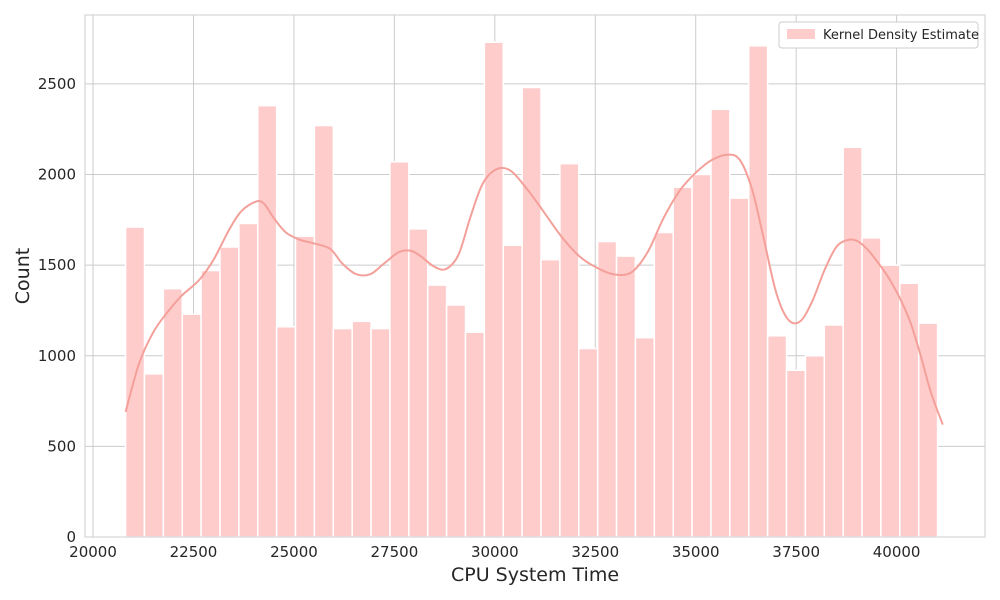 The image size is (1000, 600). What do you see at coordinates (595, 552) in the screenshot?
I see `x-tick-label: 32500` at bounding box center [595, 552].